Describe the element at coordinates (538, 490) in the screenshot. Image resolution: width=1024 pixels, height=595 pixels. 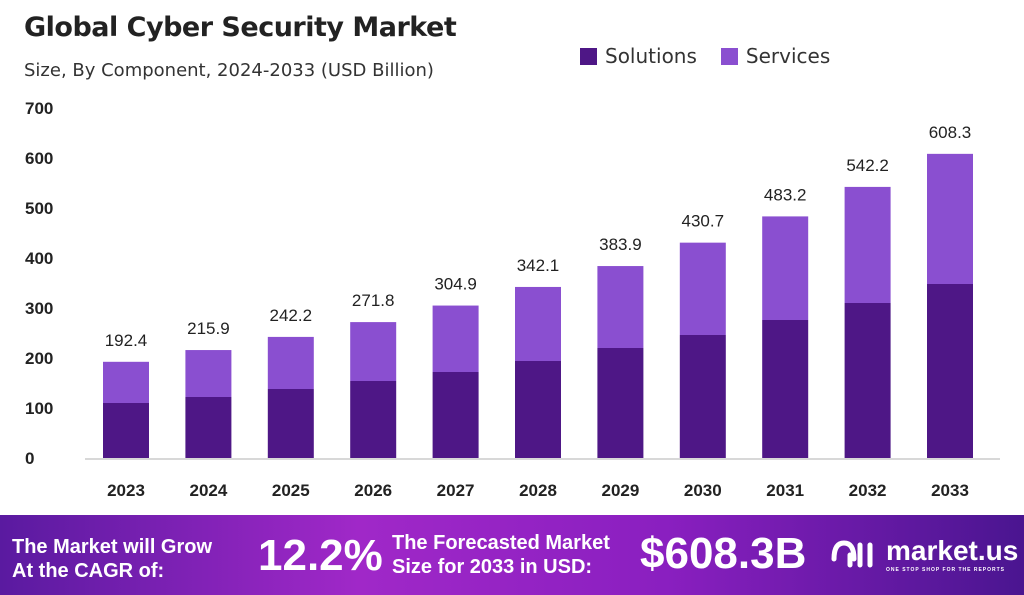
I see `x-tick-label: 2028` at that location.